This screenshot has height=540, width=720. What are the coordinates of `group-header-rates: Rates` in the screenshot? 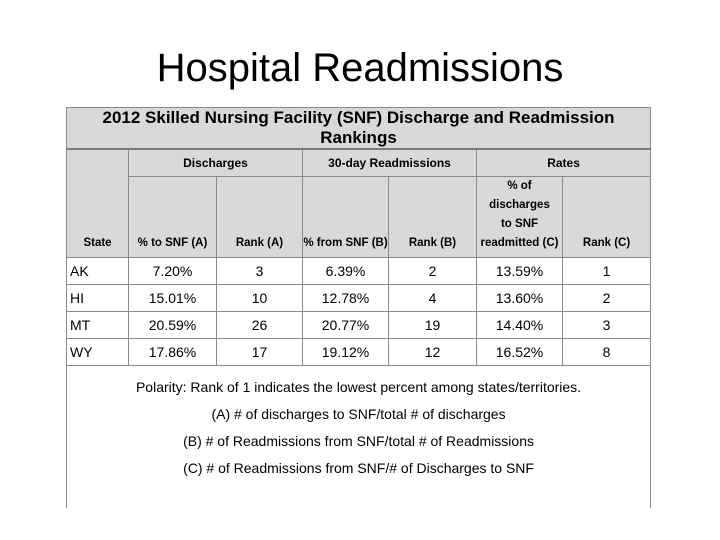 It's located at (563, 162).